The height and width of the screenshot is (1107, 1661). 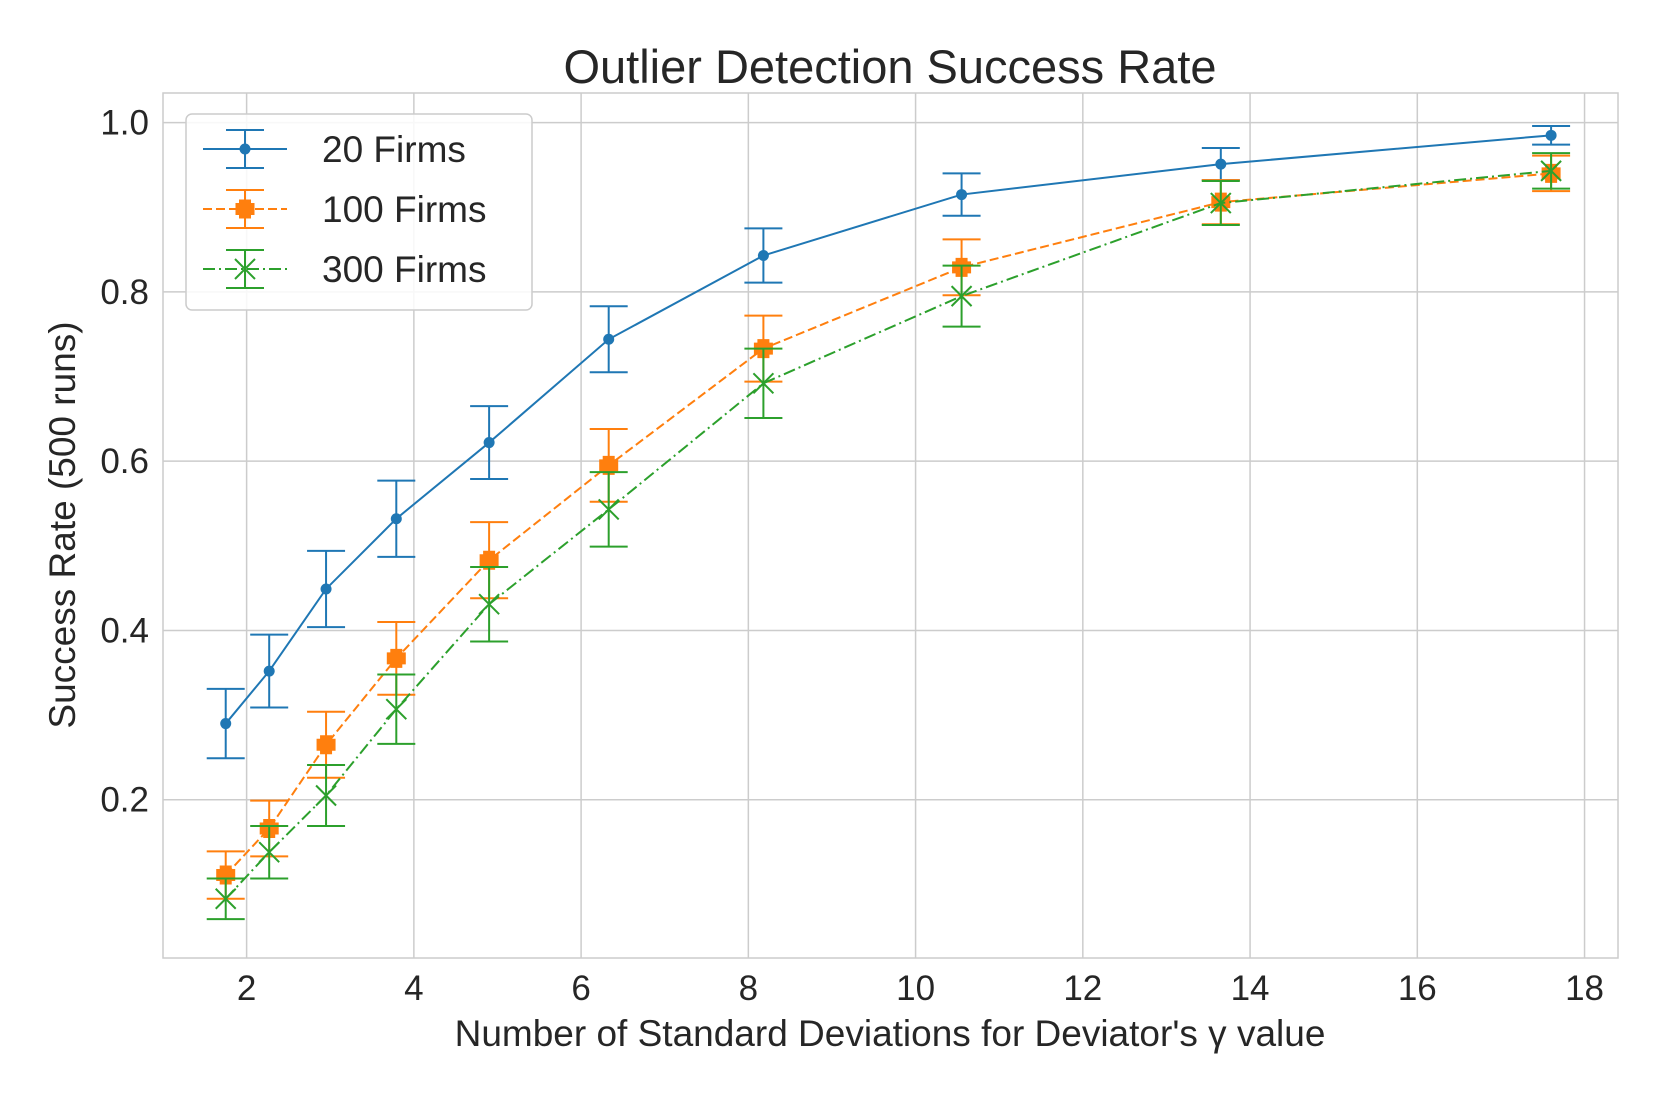 I want to click on x-tick-label: 16, so click(x=1417, y=988).